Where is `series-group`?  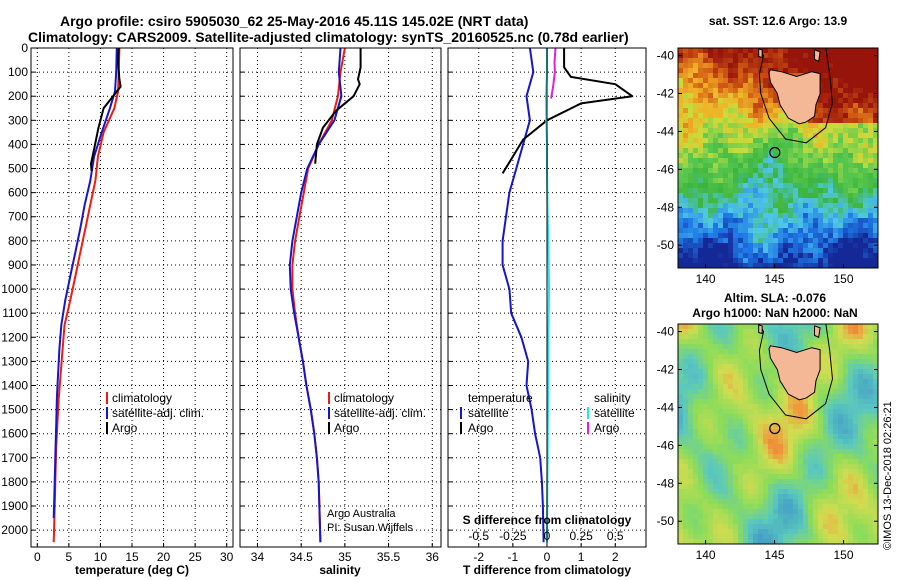
series-group is located at coordinates (567, 295).